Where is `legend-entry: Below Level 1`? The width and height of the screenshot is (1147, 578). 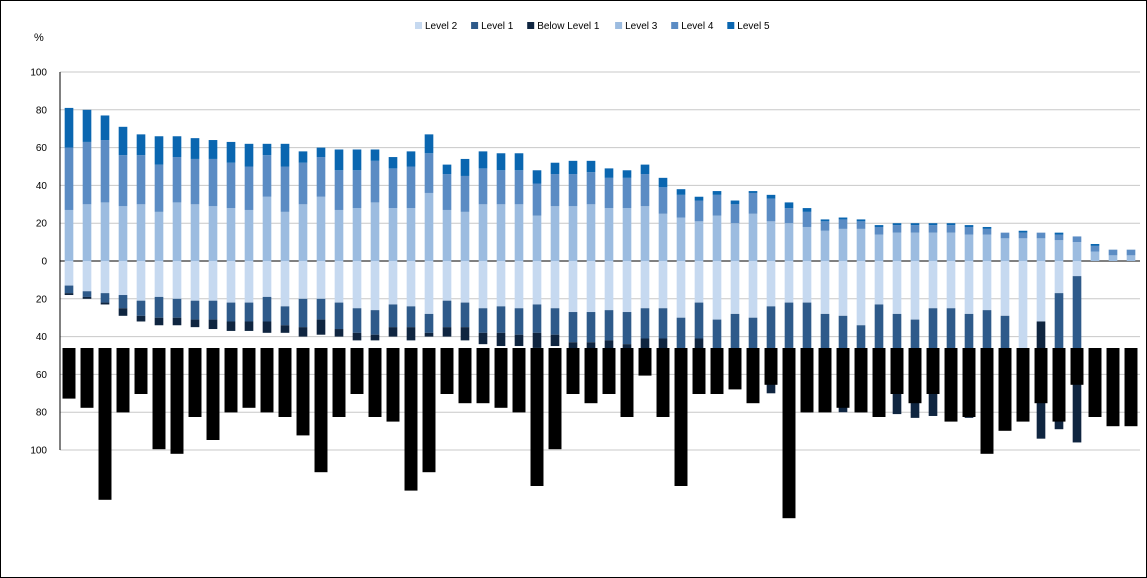 legend-entry: Below Level 1 is located at coordinates (568, 26).